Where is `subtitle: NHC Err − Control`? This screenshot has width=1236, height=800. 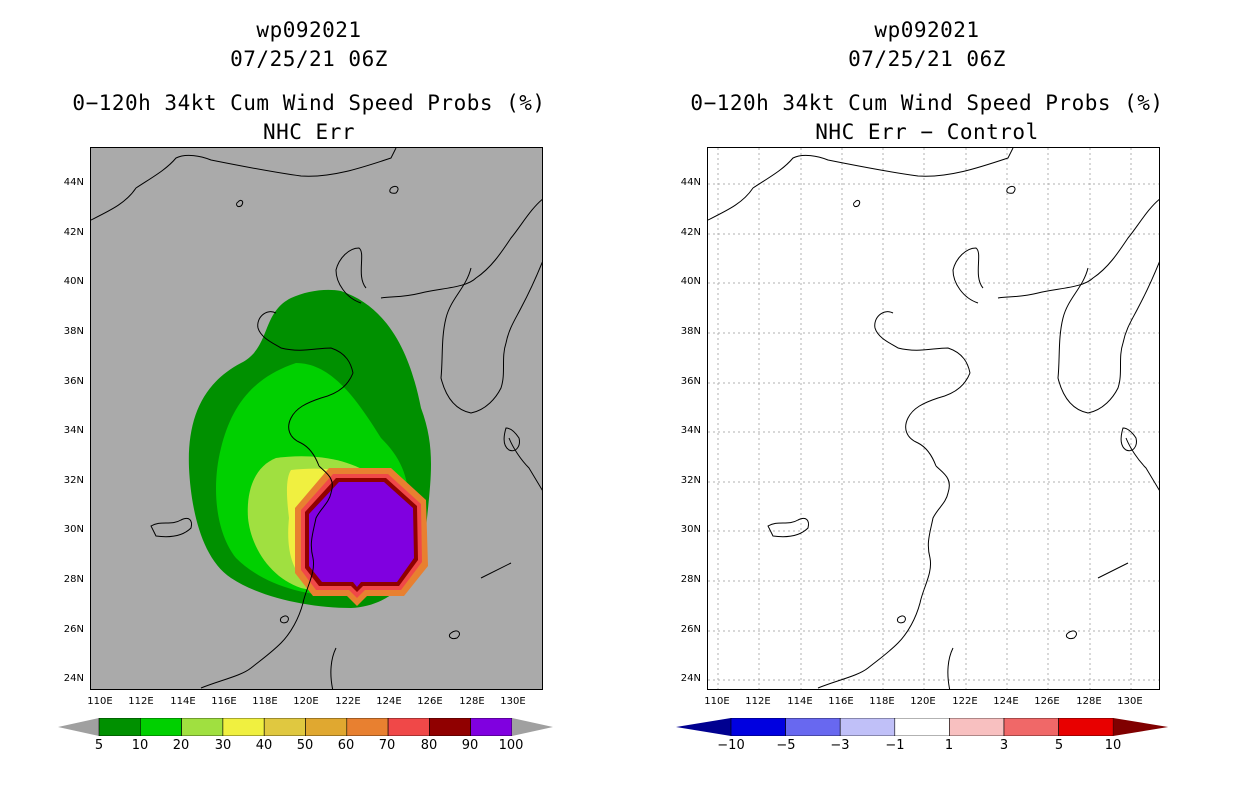 subtitle: NHC Err − Control is located at coordinates (927, 132).